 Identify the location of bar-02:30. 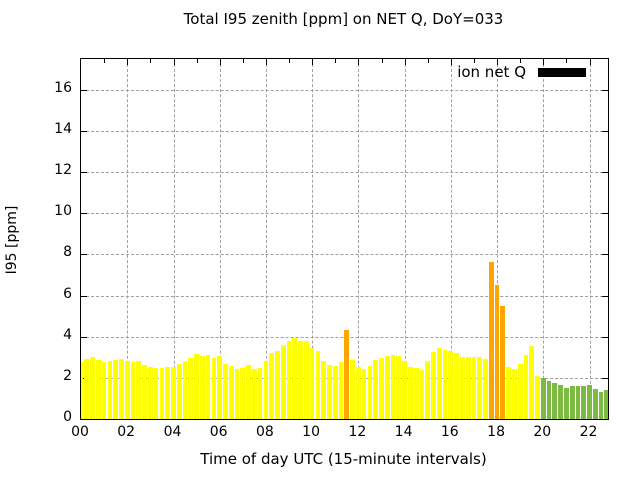
(139, 390).